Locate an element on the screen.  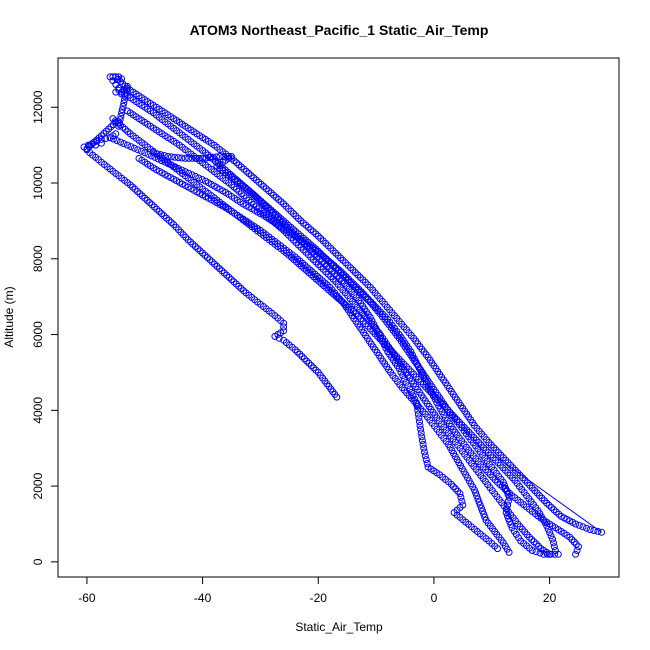
y-tick-label: 6000 is located at coordinates (38, 334).